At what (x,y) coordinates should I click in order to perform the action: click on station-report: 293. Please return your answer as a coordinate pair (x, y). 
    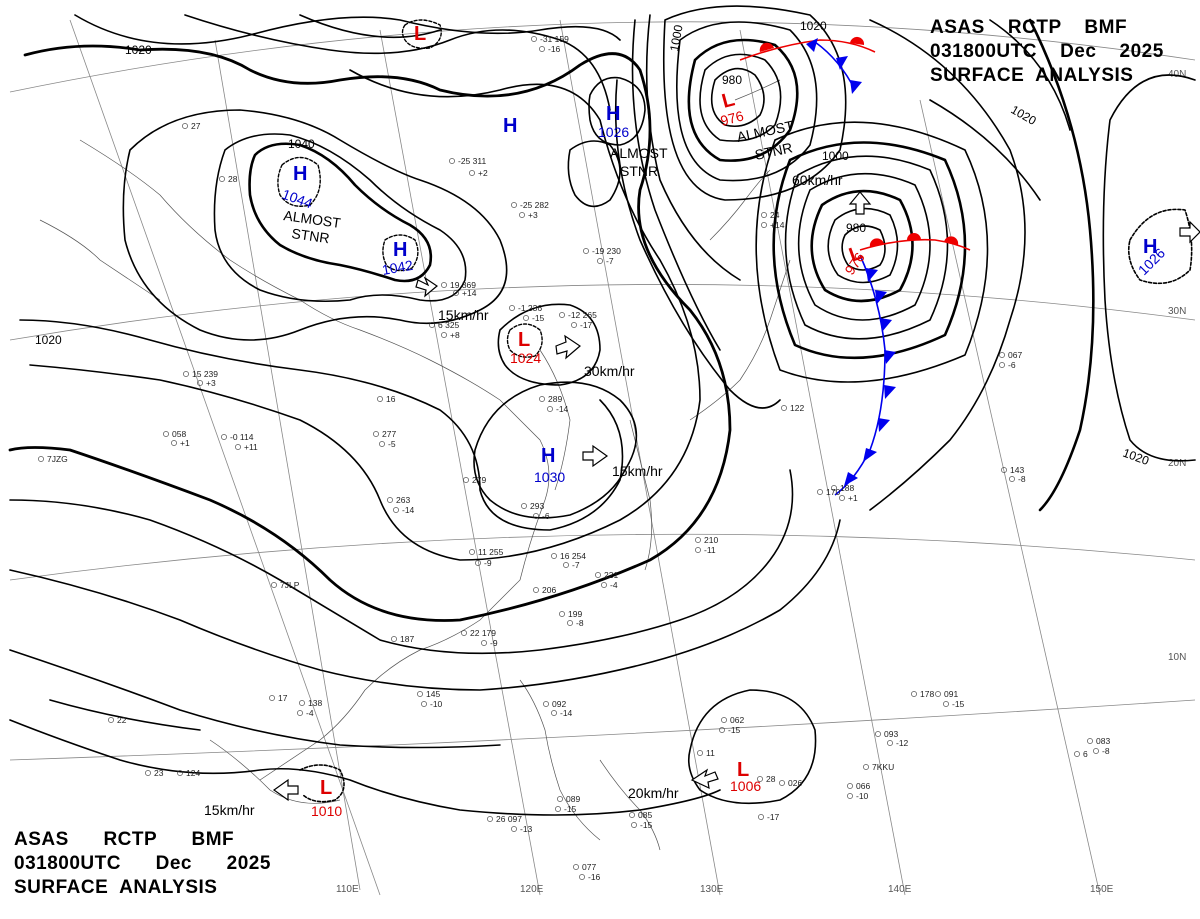
    Looking at the image, I should click on (537, 506).